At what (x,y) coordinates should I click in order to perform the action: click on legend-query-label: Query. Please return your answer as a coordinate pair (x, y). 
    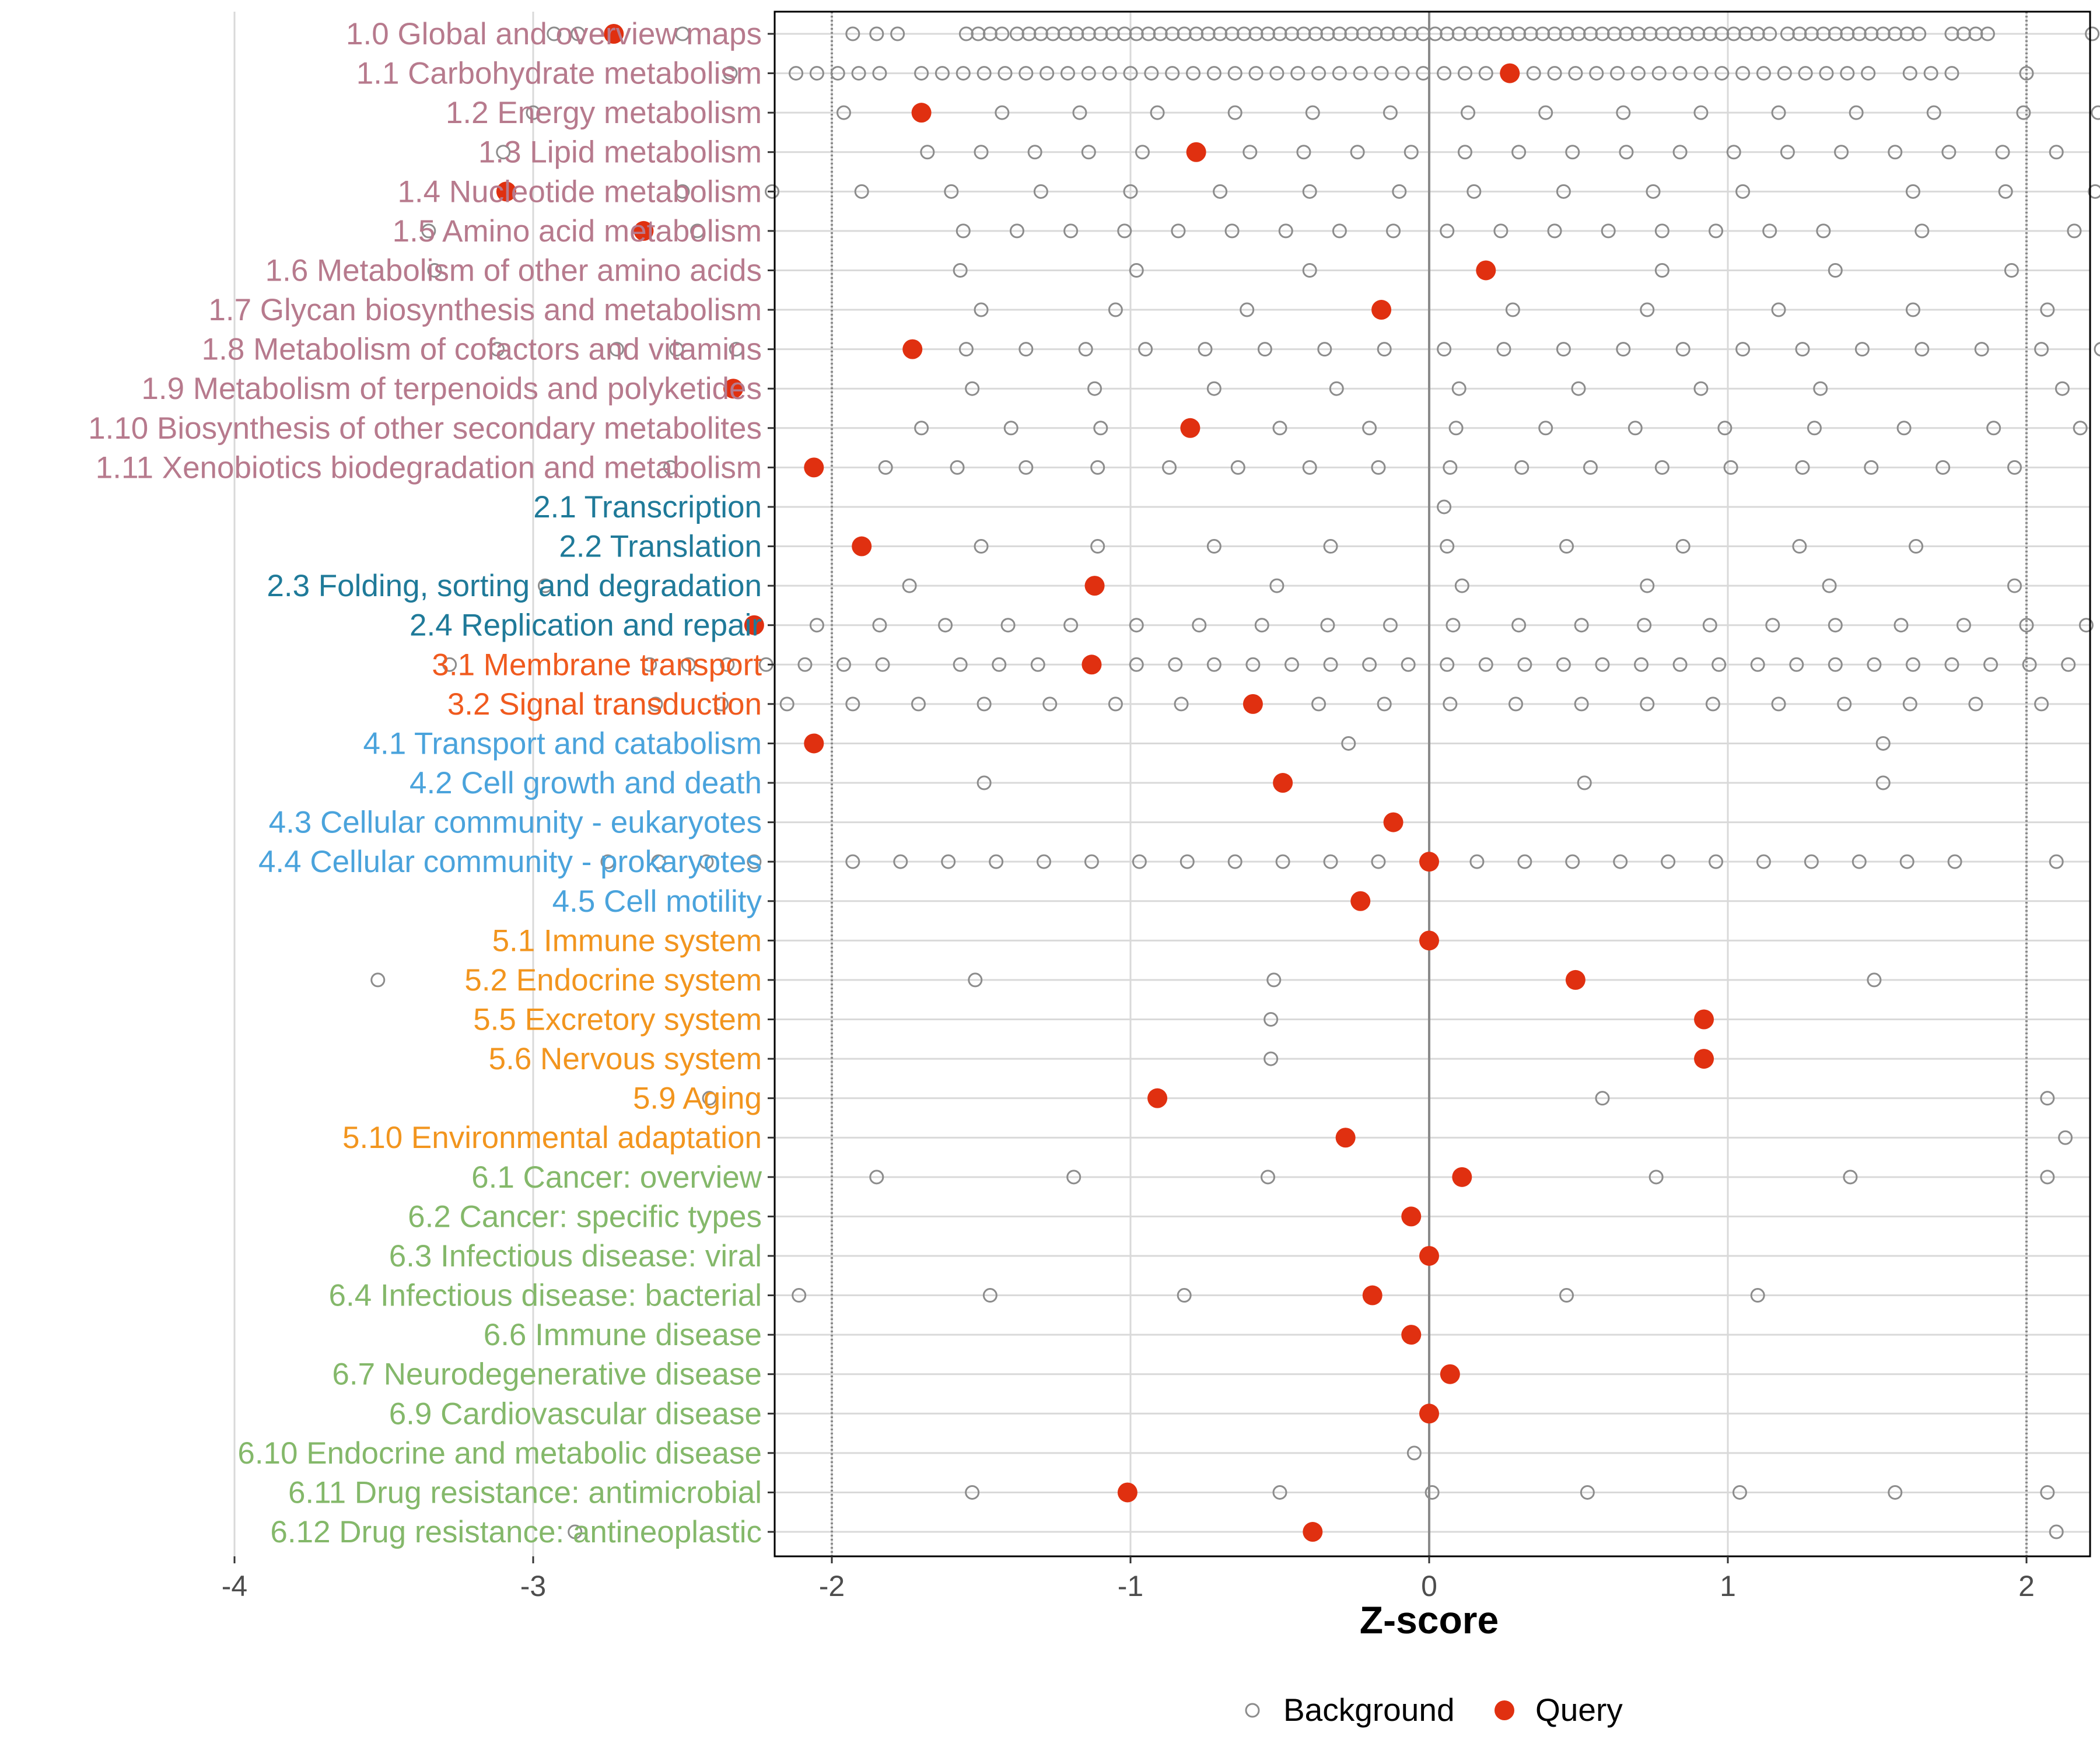
    Looking at the image, I should click on (1579, 1710).